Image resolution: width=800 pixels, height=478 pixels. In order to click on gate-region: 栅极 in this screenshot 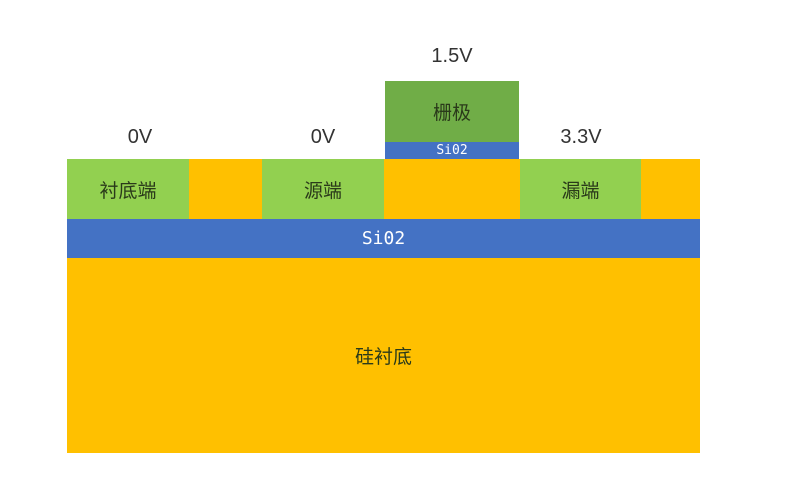, I will do `click(452, 111)`.